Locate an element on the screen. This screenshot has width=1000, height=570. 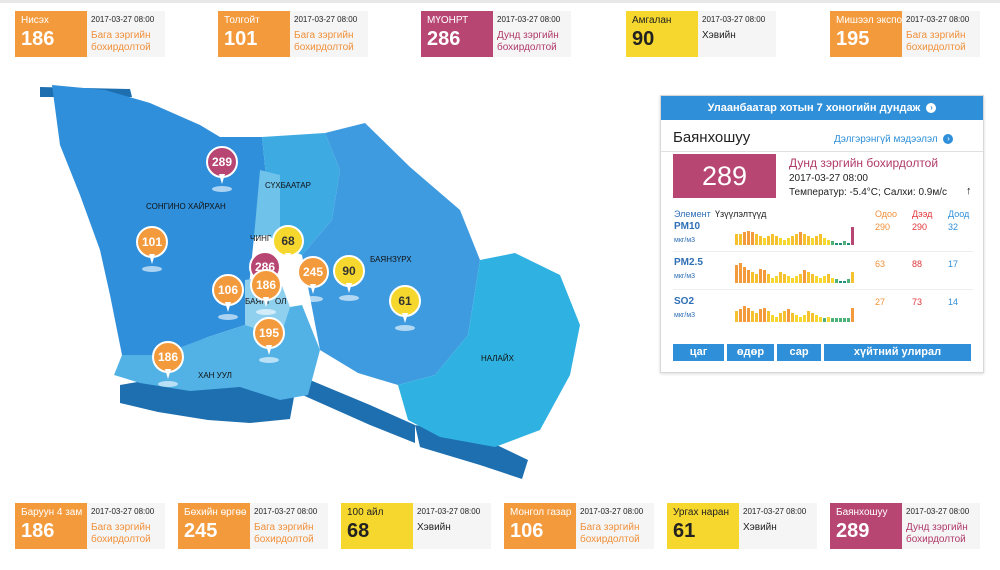
district-label-chingeltei: ЧИНГ is located at coordinates (261, 238).